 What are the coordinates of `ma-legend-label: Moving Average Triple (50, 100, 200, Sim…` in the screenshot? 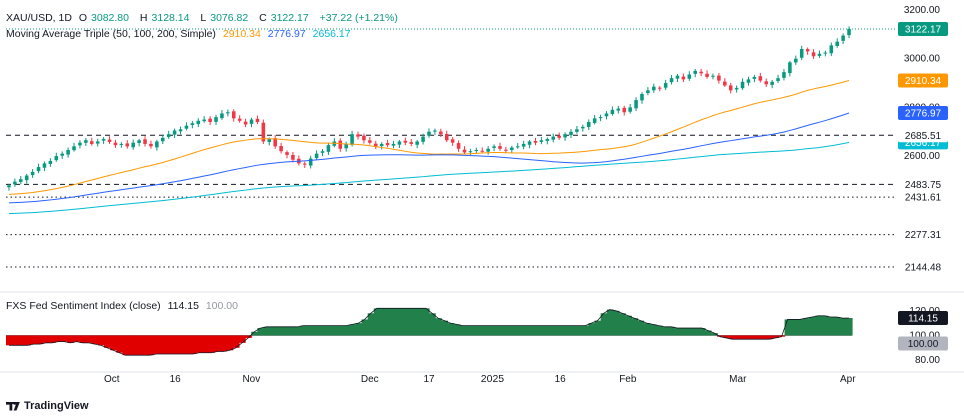 It's located at (111, 34).